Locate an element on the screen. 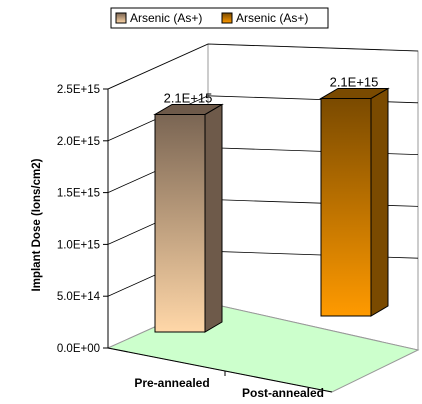  y-axis-title: Implant Dose (Ions/cm2) is located at coordinates (37, 224).